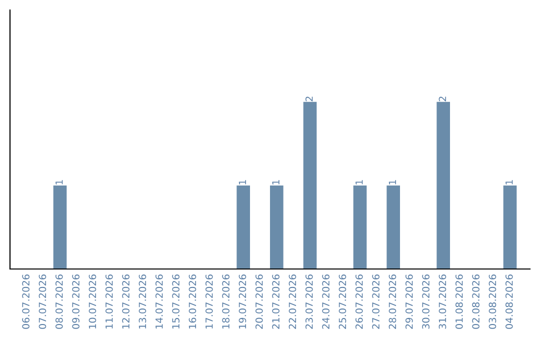 This screenshot has height=340, width=540. What do you see at coordinates (126, 301) in the screenshot?
I see `x-tick-label: 12.07.2026` at bounding box center [126, 301].